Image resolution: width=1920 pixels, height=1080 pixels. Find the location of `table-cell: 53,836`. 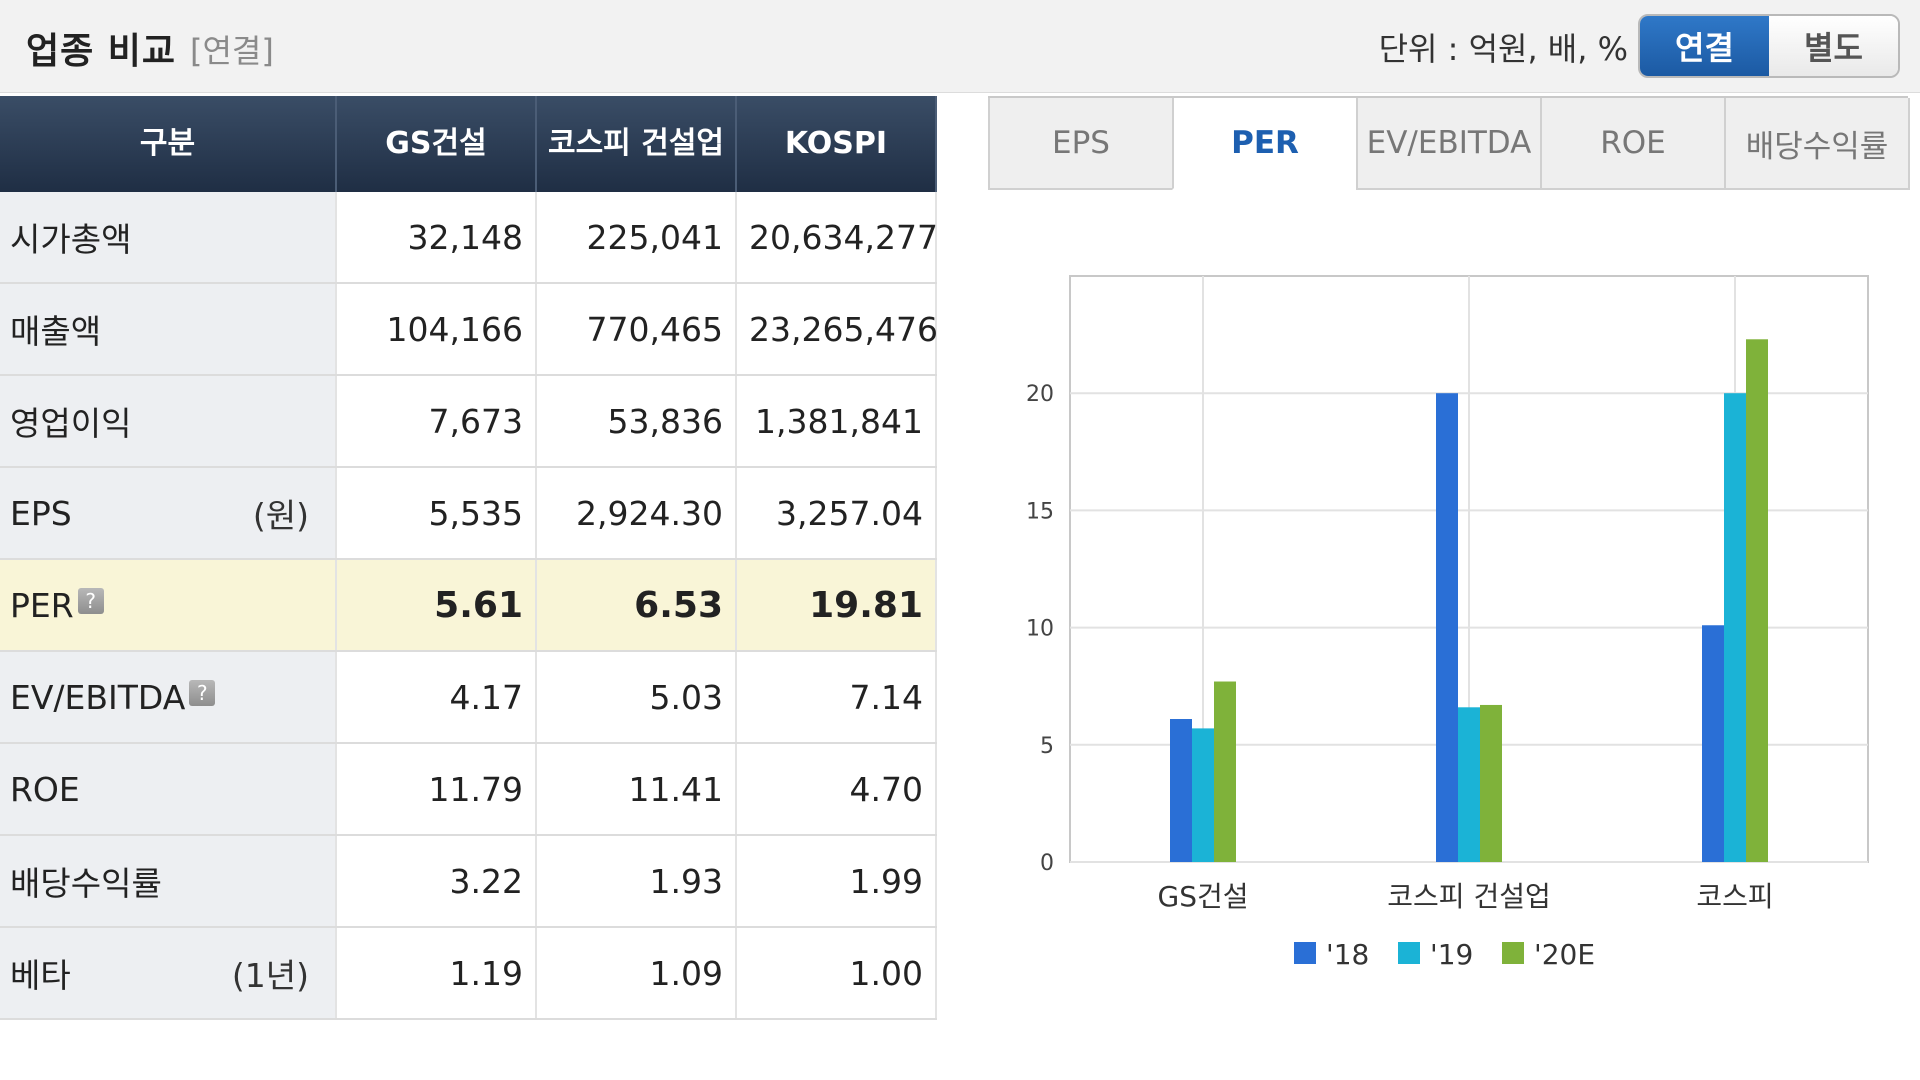

table-cell: 53,836 is located at coordinates (636, 421).